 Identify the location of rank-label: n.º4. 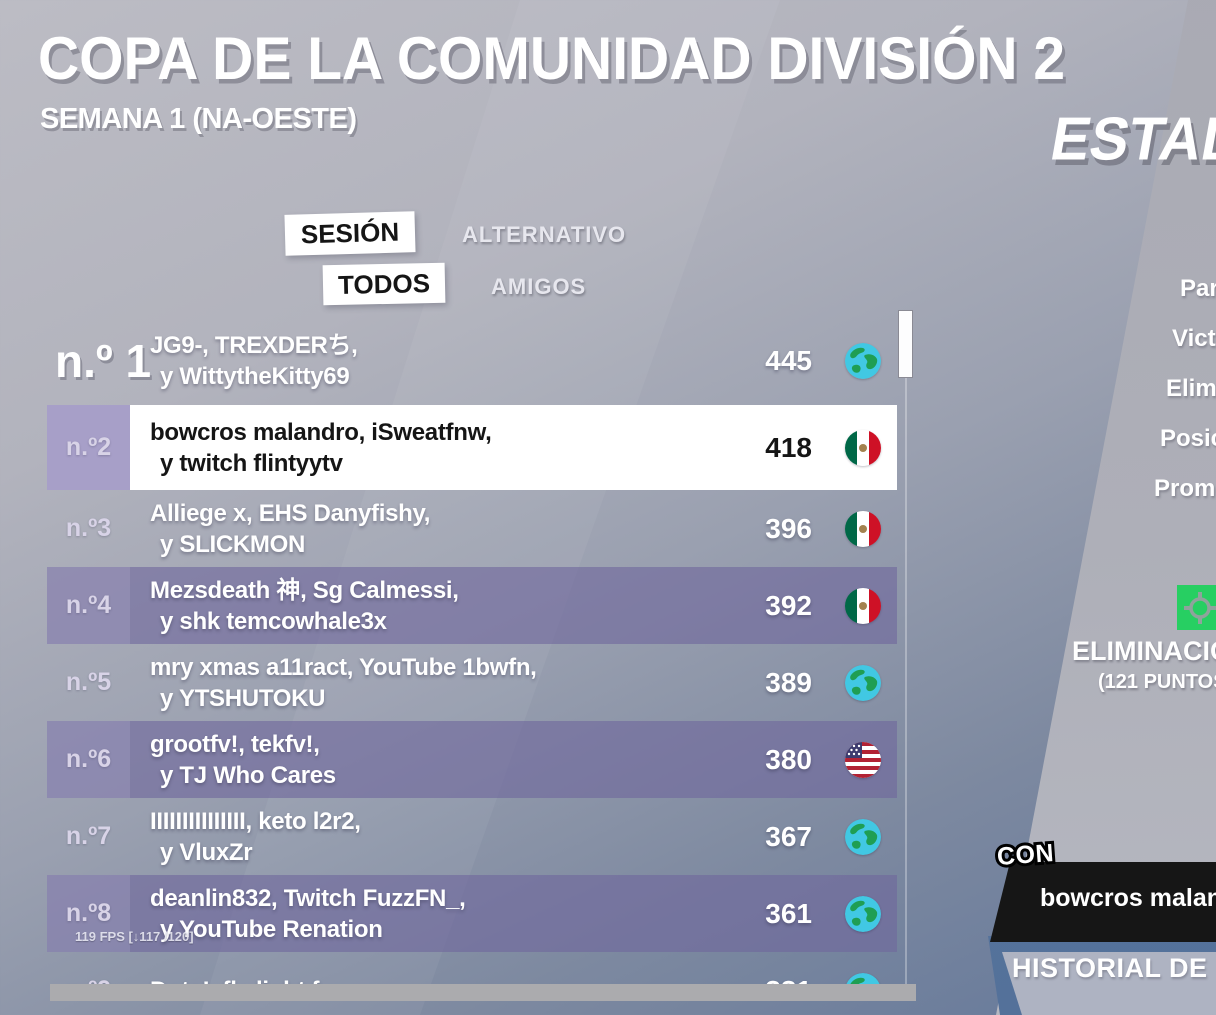
(88, 605).